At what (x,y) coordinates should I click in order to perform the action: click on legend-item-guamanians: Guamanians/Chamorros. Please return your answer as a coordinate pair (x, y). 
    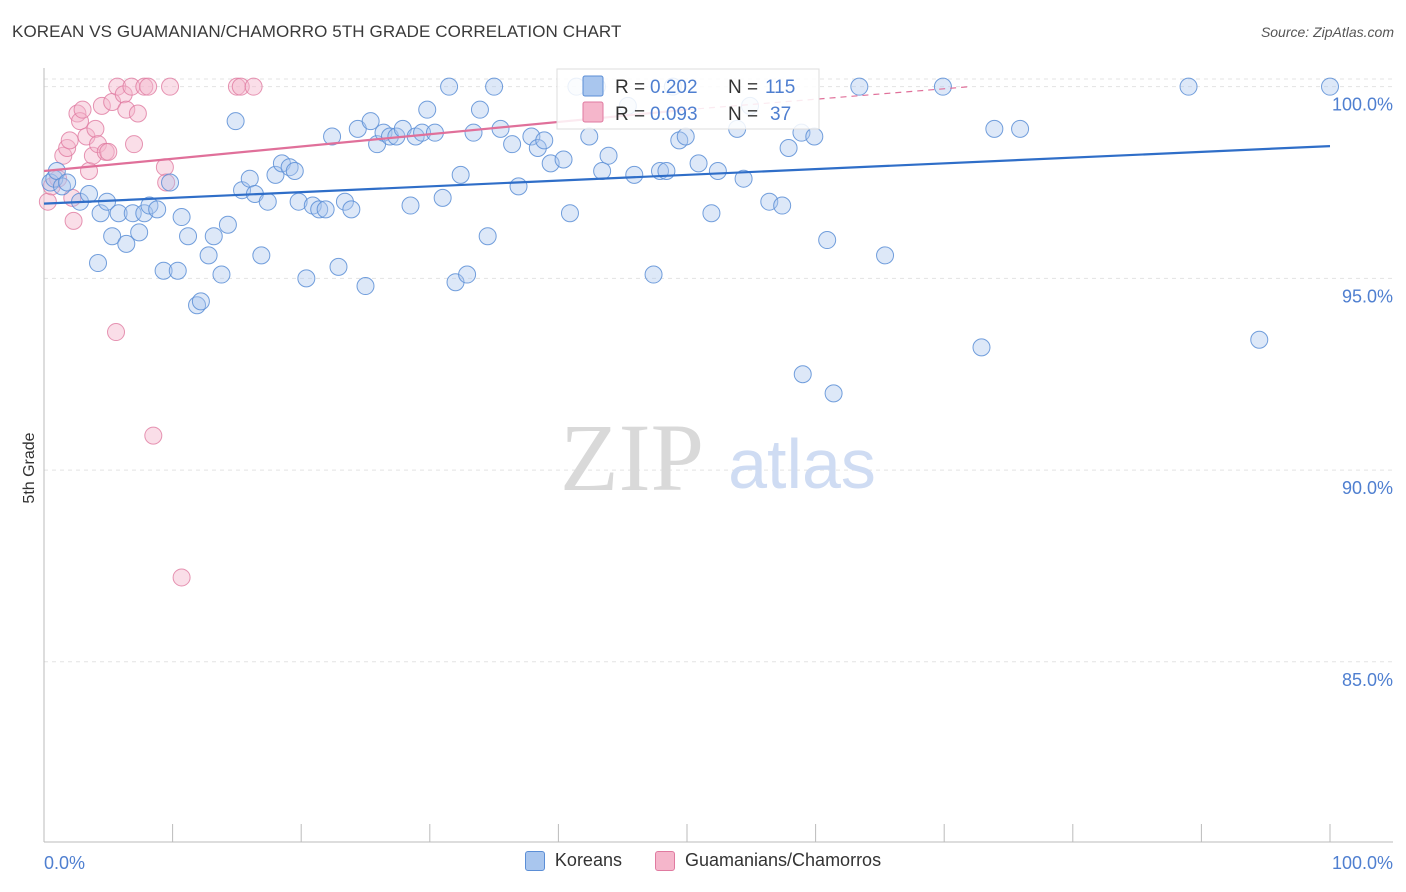
    Looking at the image, I should click on (768, 860).